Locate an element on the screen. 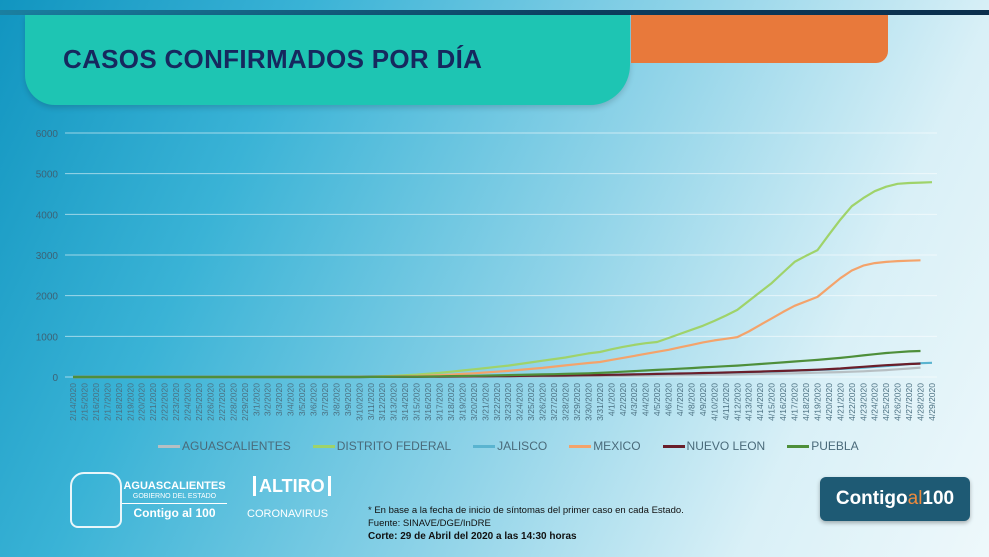 The image size is (989, 557). x-tick-label: 4/20/2020 is located at coordinates (829, 402).